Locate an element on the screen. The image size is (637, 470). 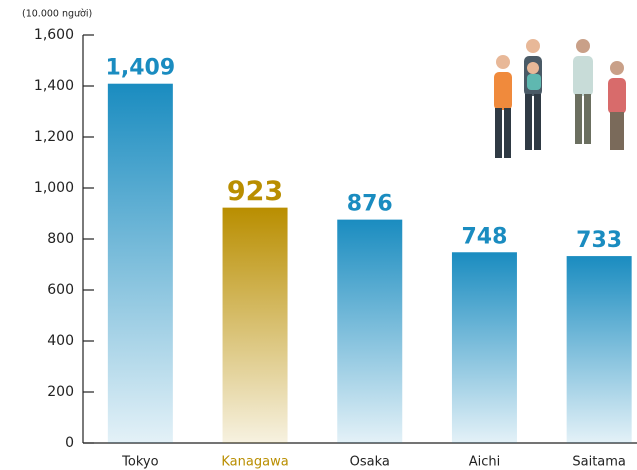
y-tick-label: 1,200 is located at coordinates (54, 137).